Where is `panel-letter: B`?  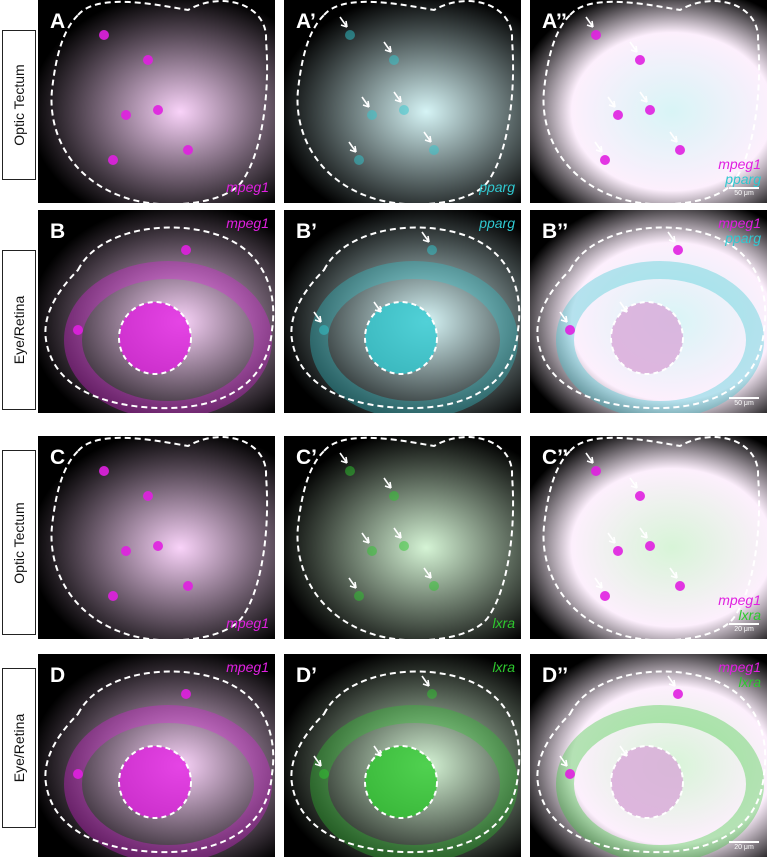 panel-letter: B is located at coordinates (58, 231).